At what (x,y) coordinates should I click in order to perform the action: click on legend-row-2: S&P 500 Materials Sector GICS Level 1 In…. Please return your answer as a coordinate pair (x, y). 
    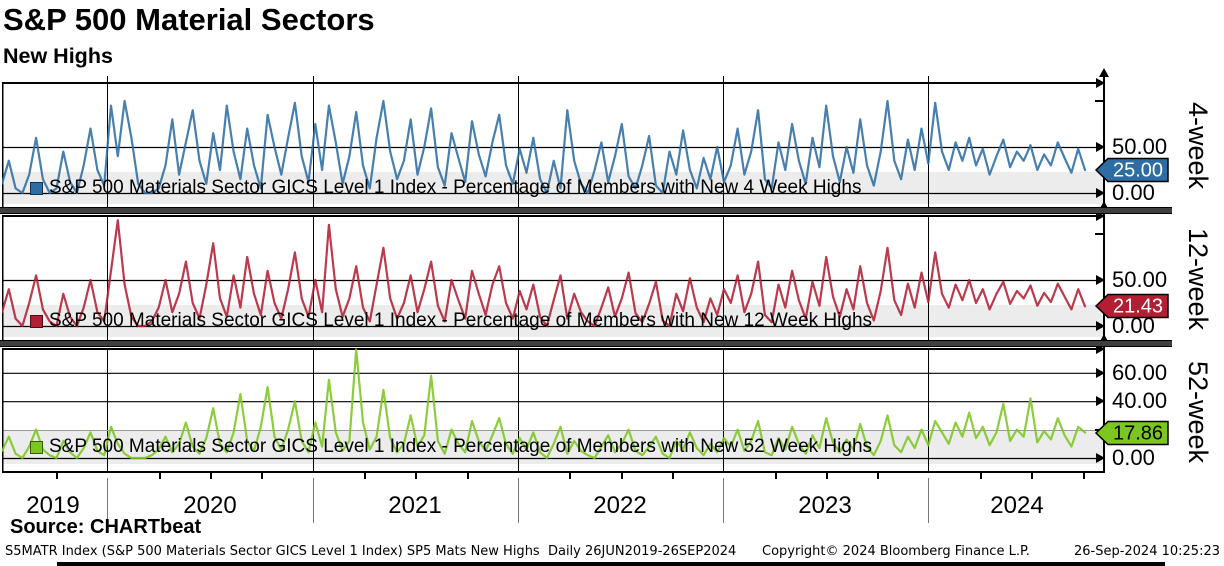
    Looking at the image, I should click on (451, 321).